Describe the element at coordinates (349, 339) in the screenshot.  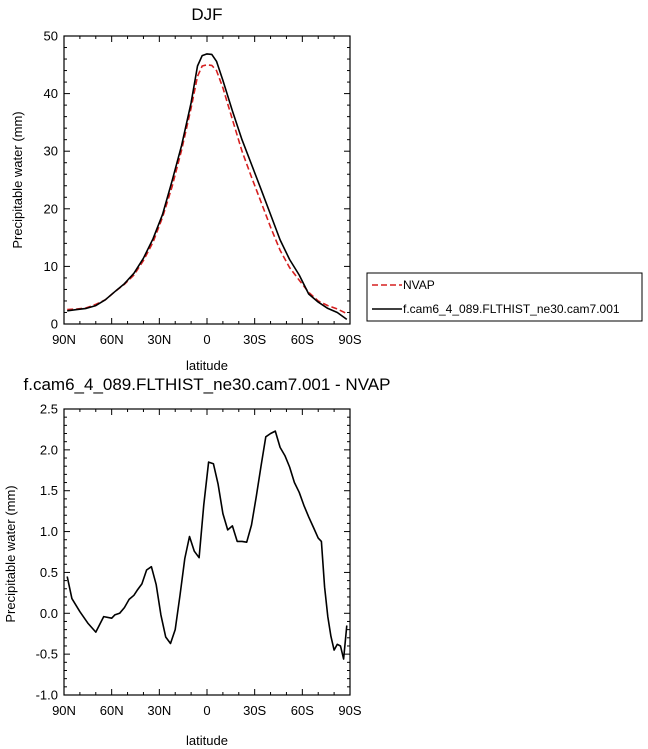
I see `top-x-tick-label: 90S` at that location.